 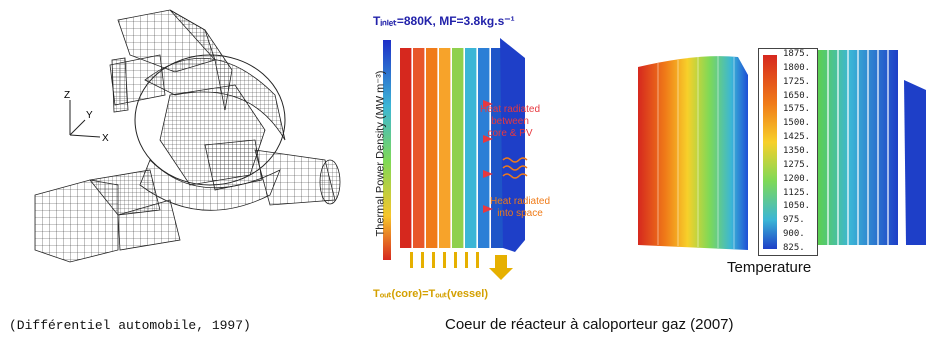 I want to click on core-blocks, so click(x=462, y=145).